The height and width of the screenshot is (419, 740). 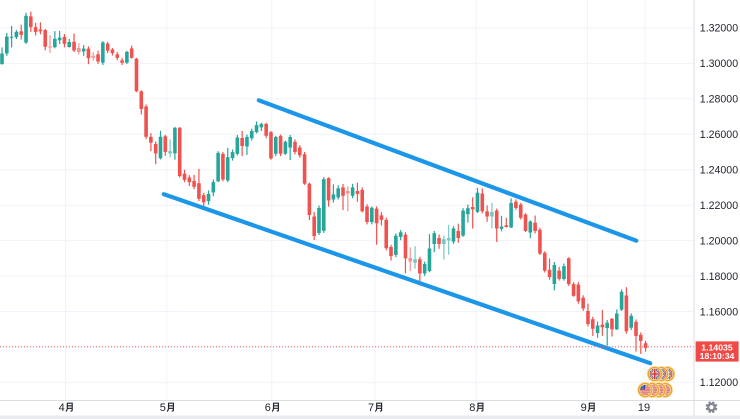 I want to click on svg-text: 1.32000, so click(x=719, y=29).